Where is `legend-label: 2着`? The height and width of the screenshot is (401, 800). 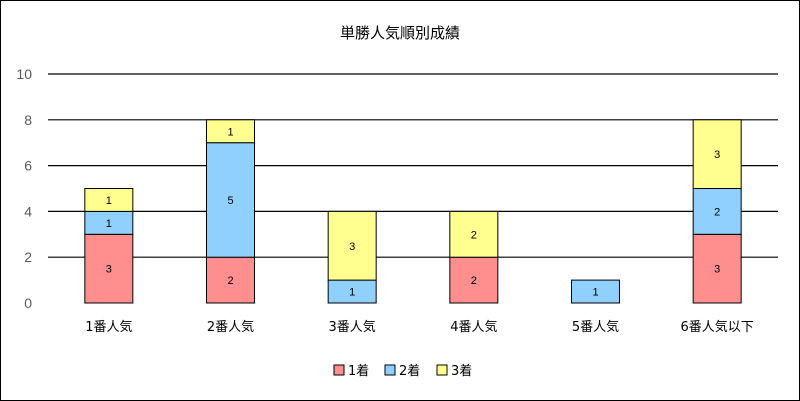 legend-label: 2着 is located at coordinates (409, 371).